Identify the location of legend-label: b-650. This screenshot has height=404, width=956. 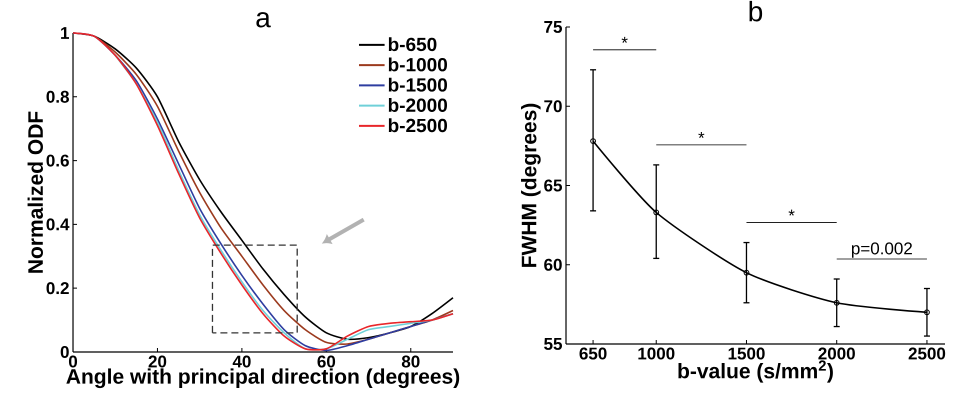
(412, 44).